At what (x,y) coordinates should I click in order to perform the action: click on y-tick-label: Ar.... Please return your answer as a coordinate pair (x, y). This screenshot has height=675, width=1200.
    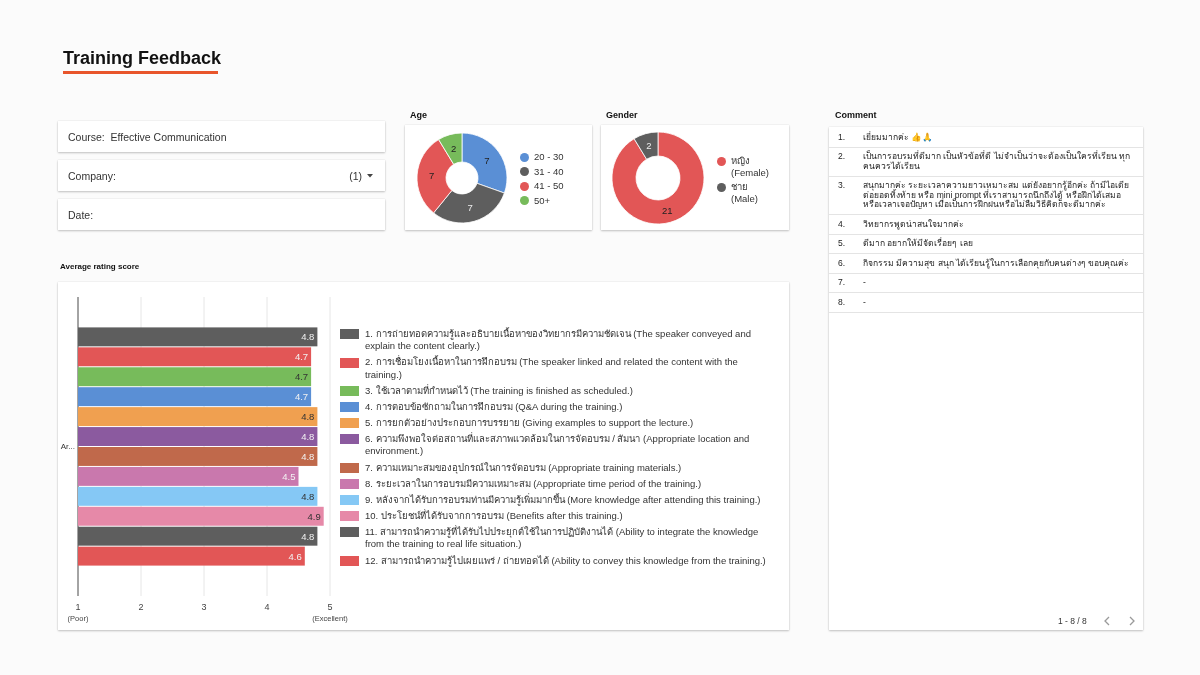
    Looking at the image, I should click on (67, 446).